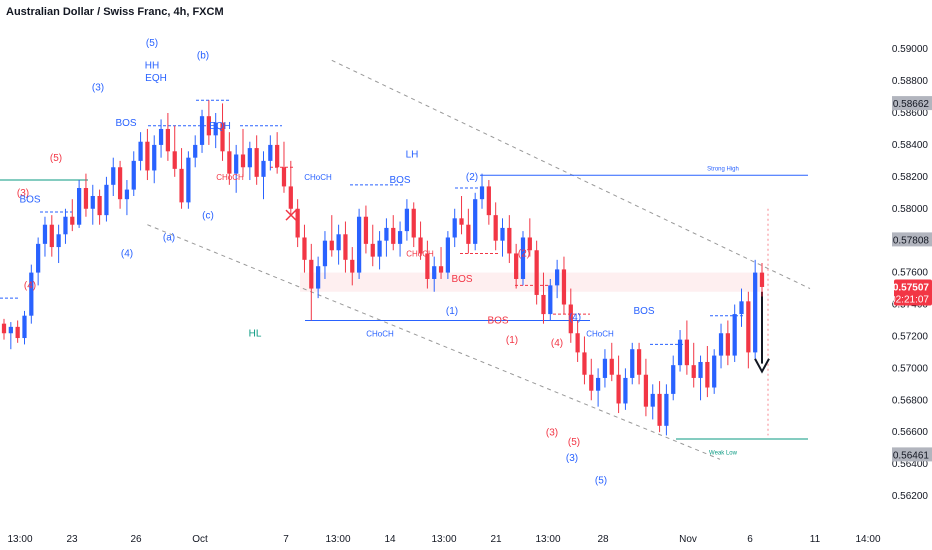  I want to click on price-marker-label: 0.58662, so click(911, 104).